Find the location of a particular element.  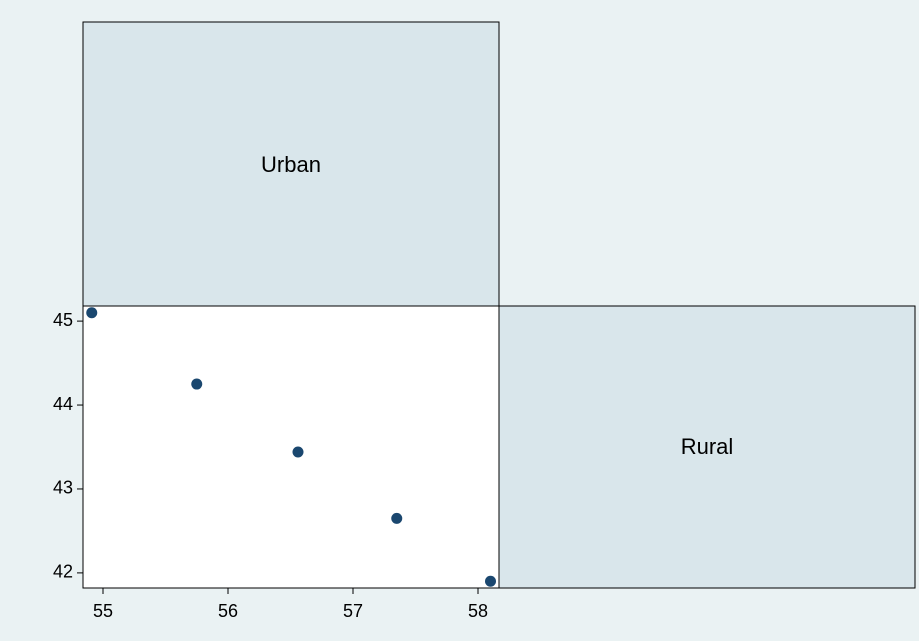

variable-label: Rural is located at coordinates (707, 446).